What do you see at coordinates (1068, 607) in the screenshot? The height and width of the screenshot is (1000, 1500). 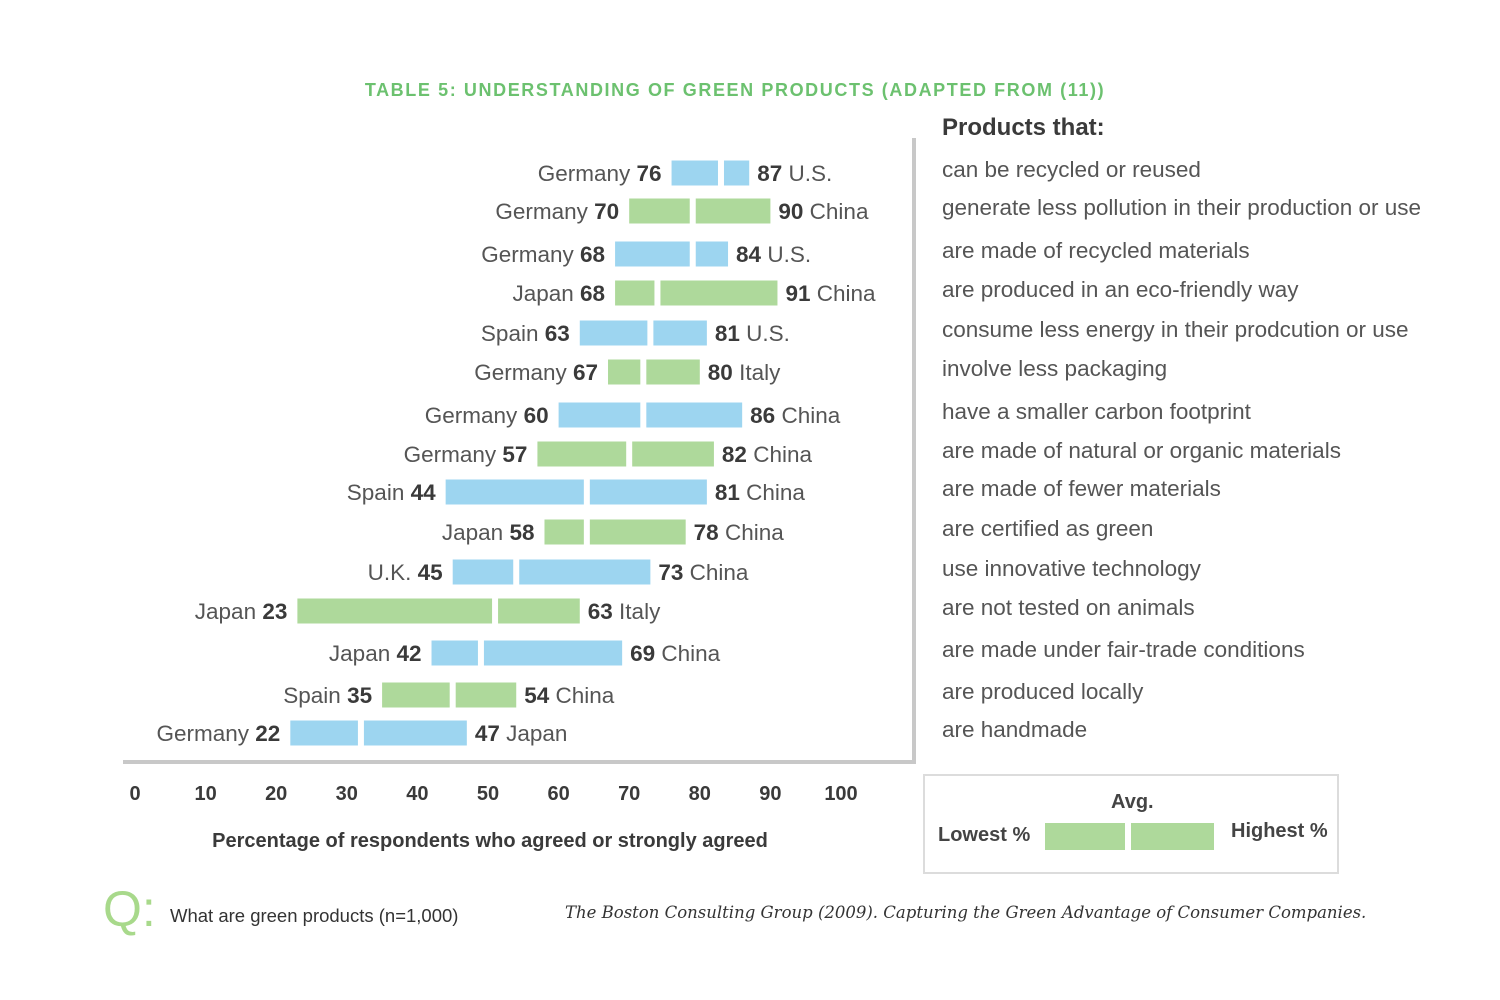 I see `product-description-item: are not tested on animals` at bounding box center [1068, 607].